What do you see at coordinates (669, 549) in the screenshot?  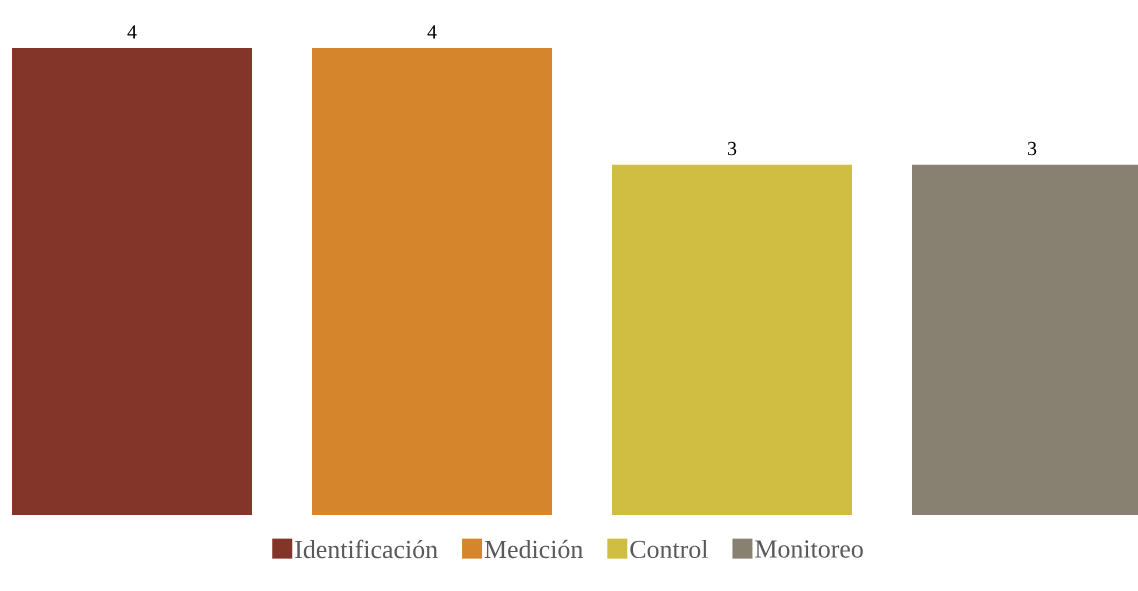 I see `legend-label: Control` at bounding box center [669, 549].